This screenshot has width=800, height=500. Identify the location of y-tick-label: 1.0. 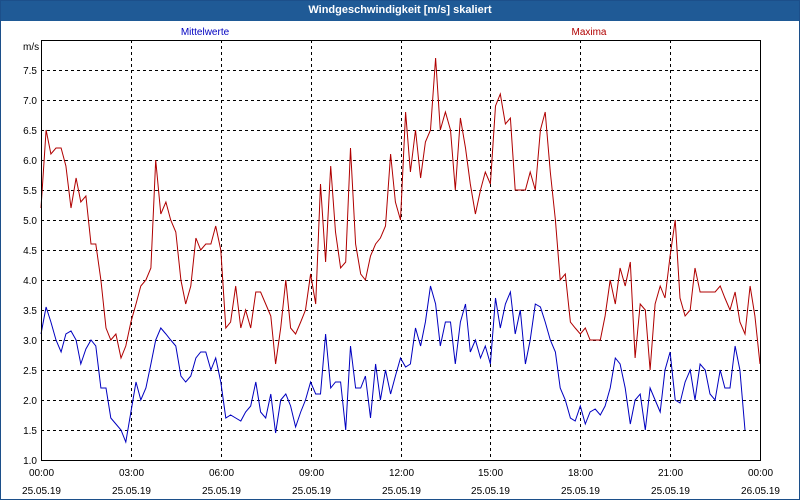
(30, 461).